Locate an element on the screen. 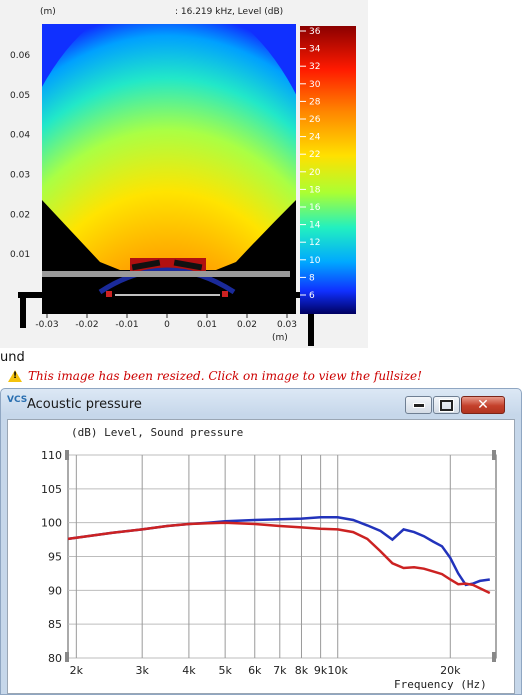  heatmap-y-tick-label: 0.05 is located at coordinates (20, 96).